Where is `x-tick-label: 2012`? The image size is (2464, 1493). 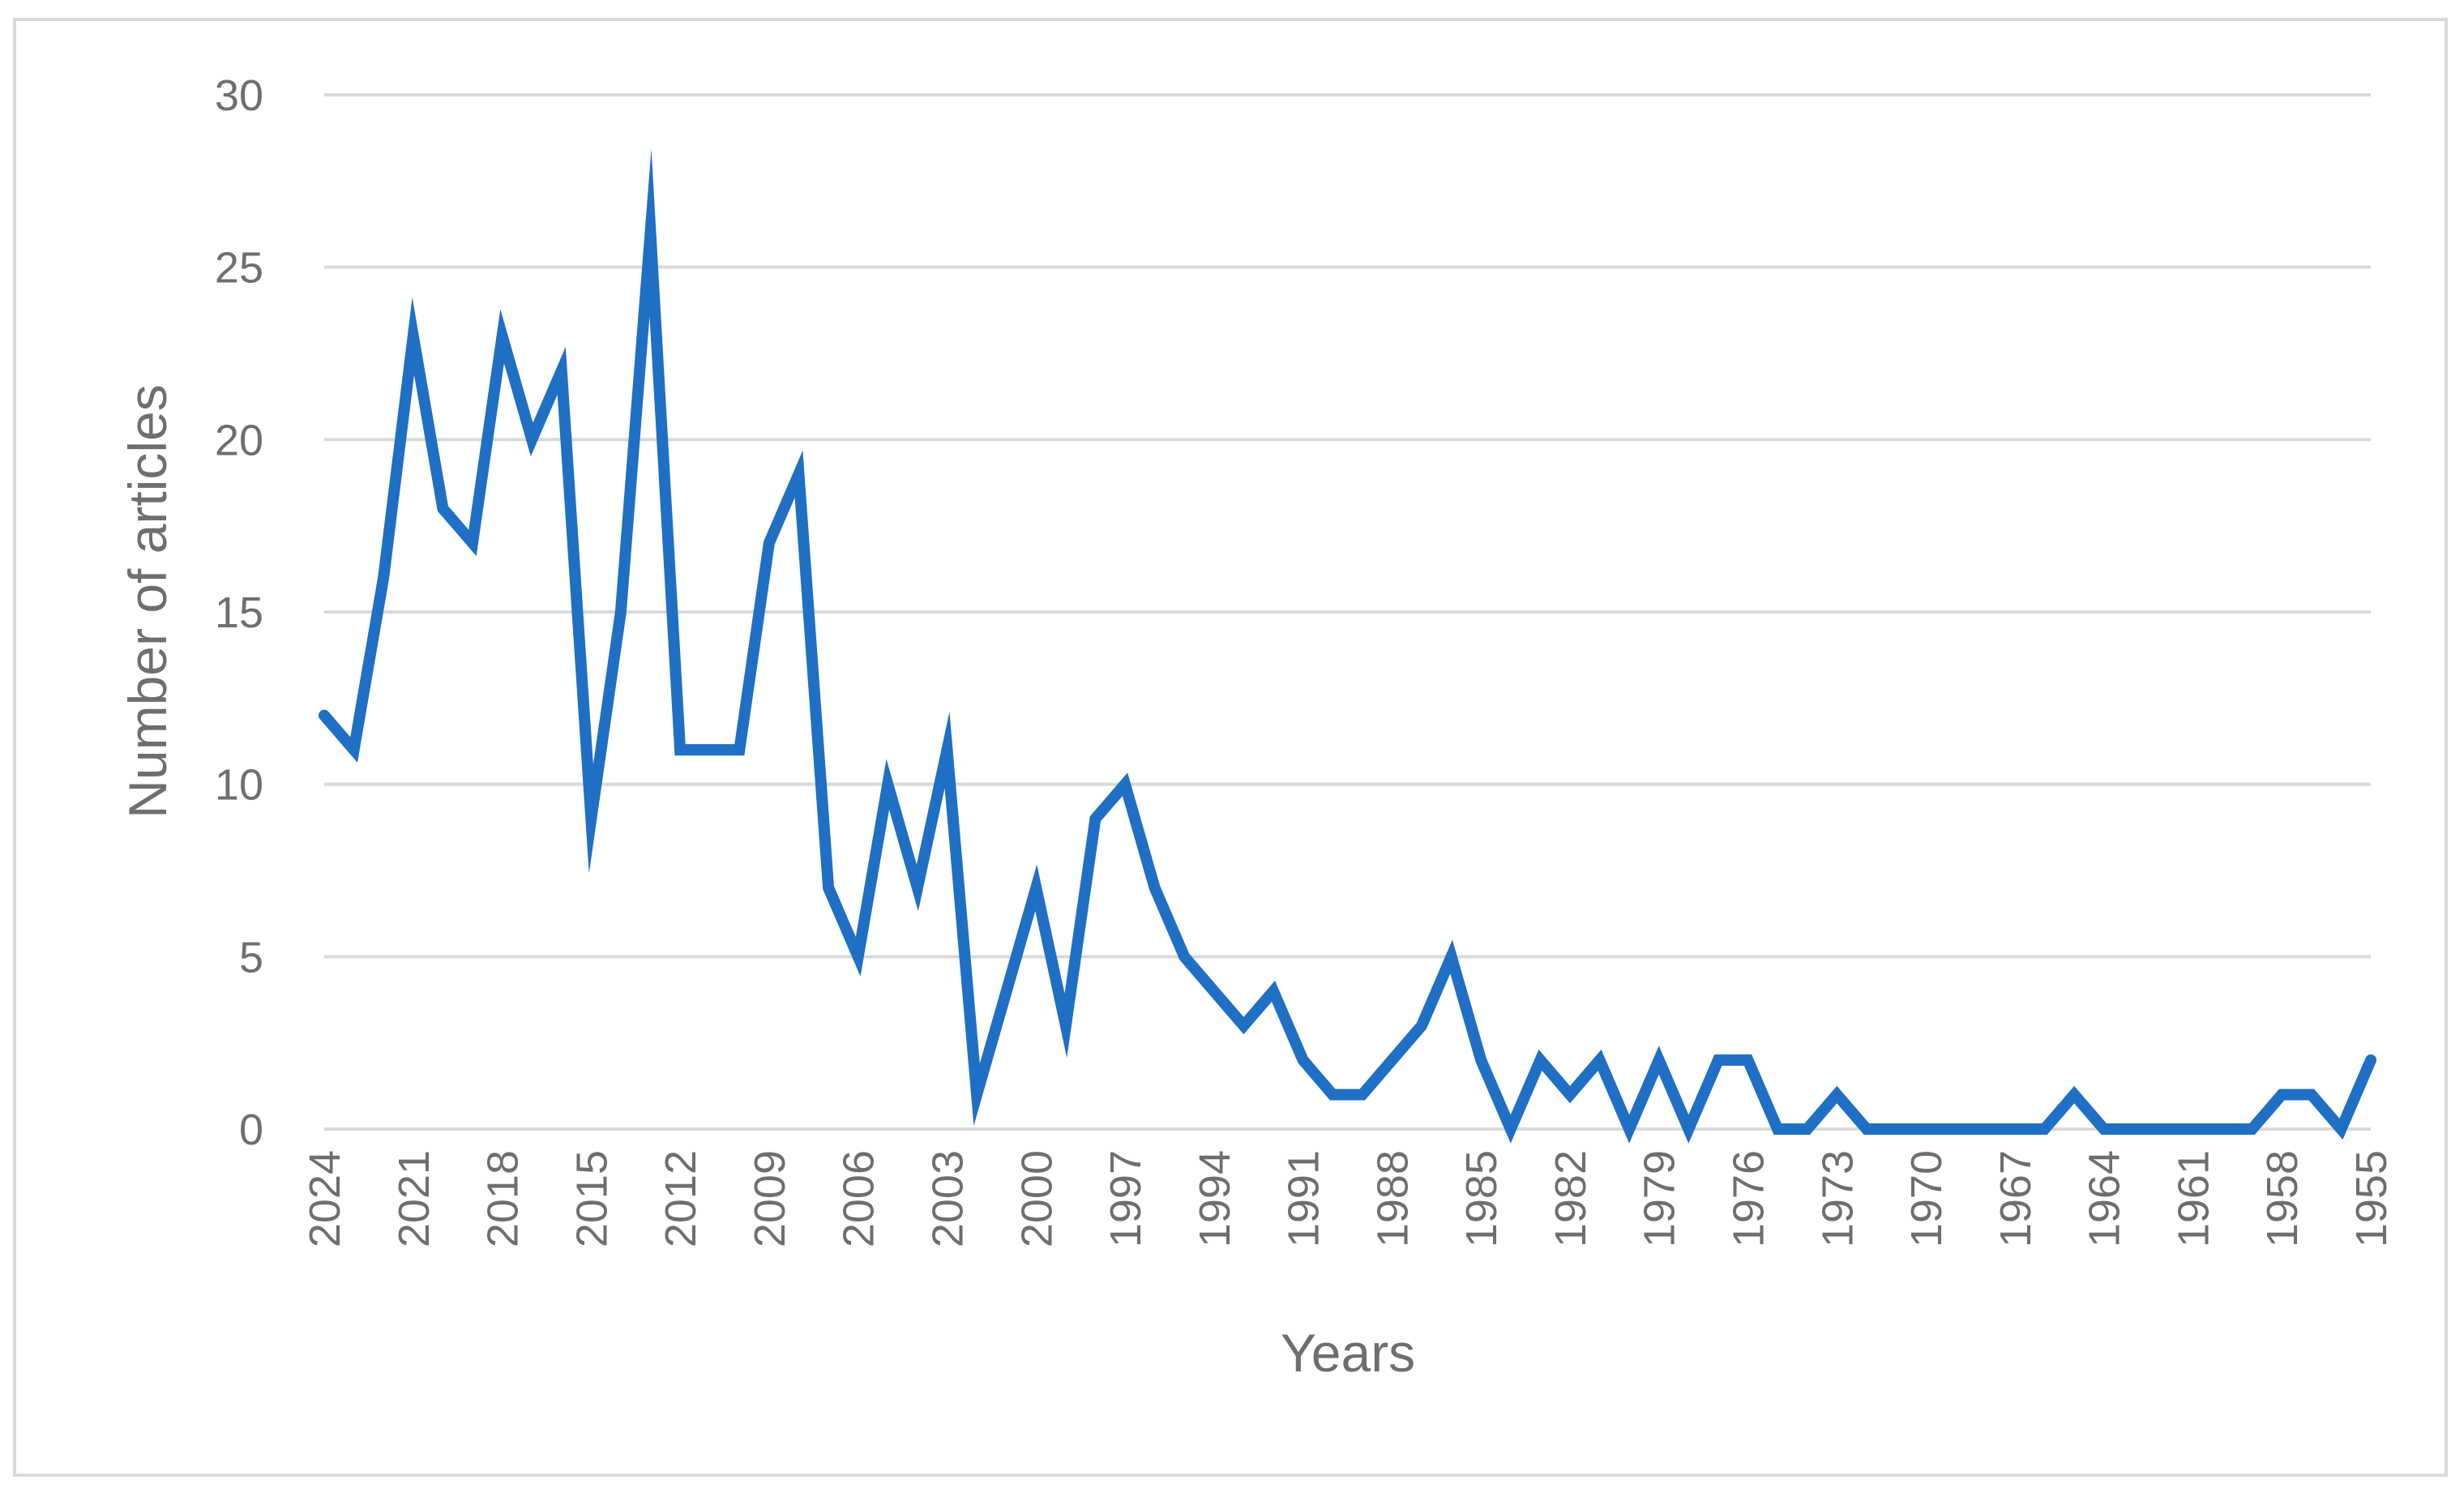 x-tick-label: 2012 is located at coordinates (681, 1198).